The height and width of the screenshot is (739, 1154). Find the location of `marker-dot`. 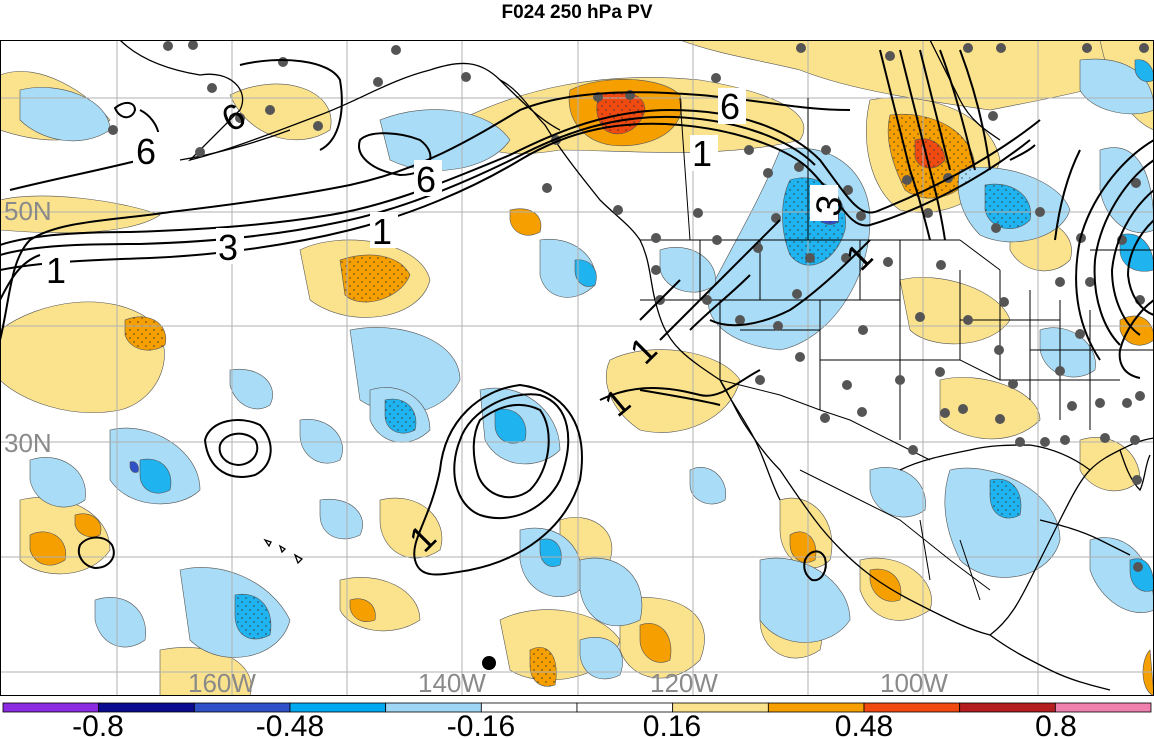

marker-dot is located at coordinates (489, 663).